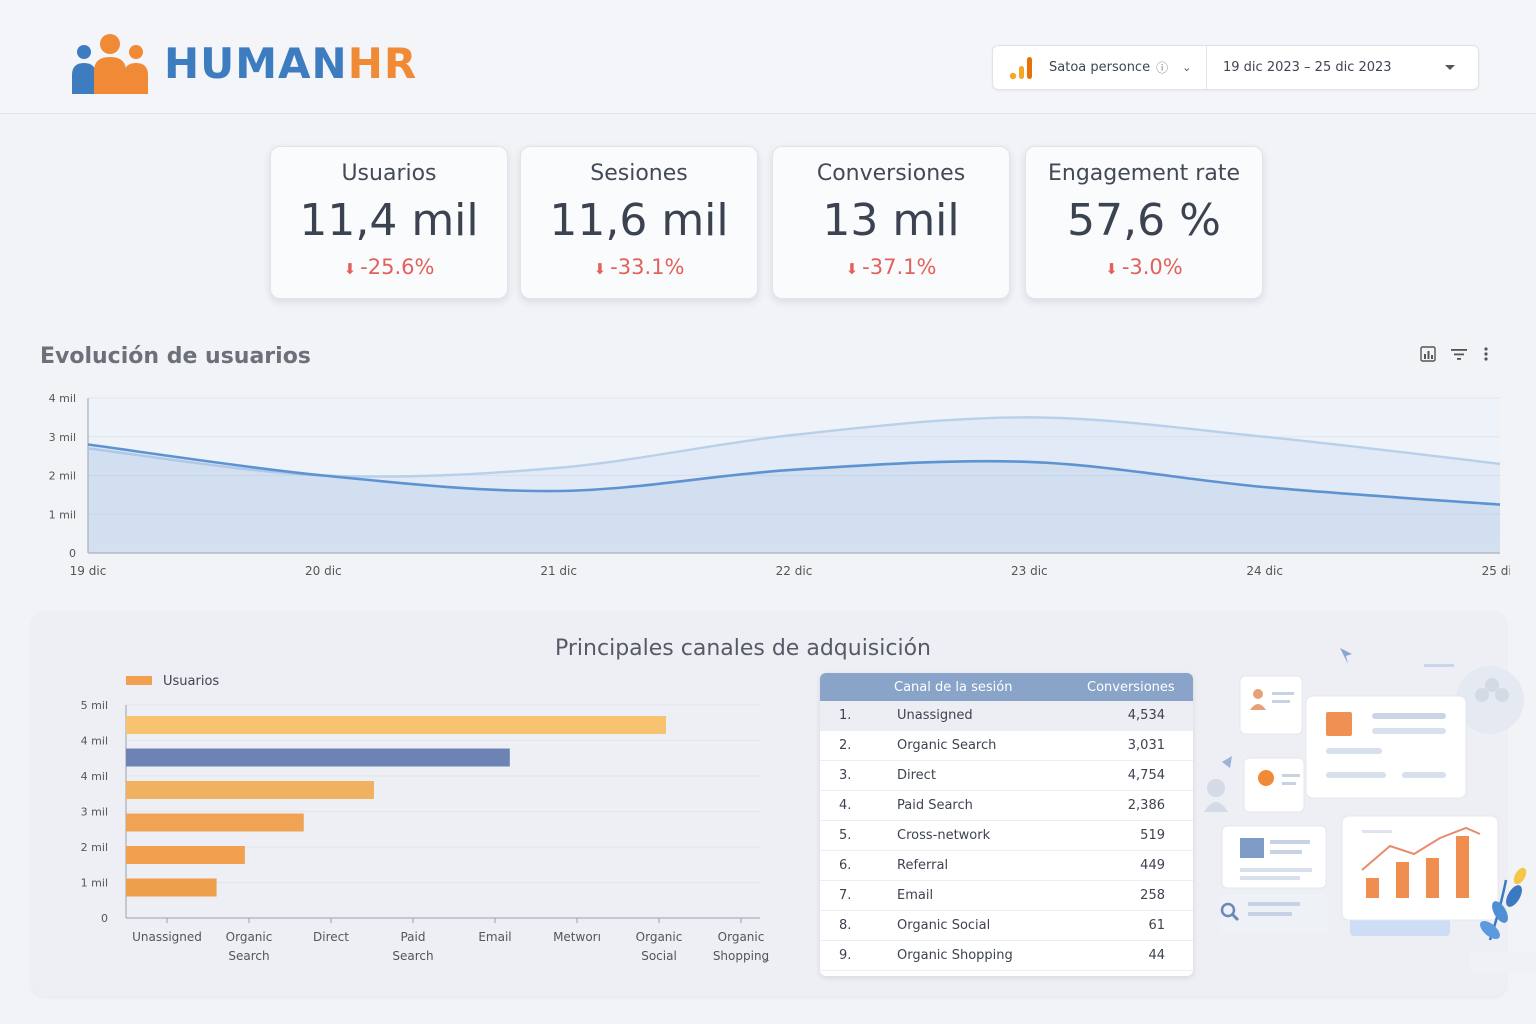 Image resolution: width=1536 pixels, height=1024 pixels. I want to click on kpi-card-engagement: Engagement rate 57,6 % ⬇ -3.0%, so click(1144, 222).